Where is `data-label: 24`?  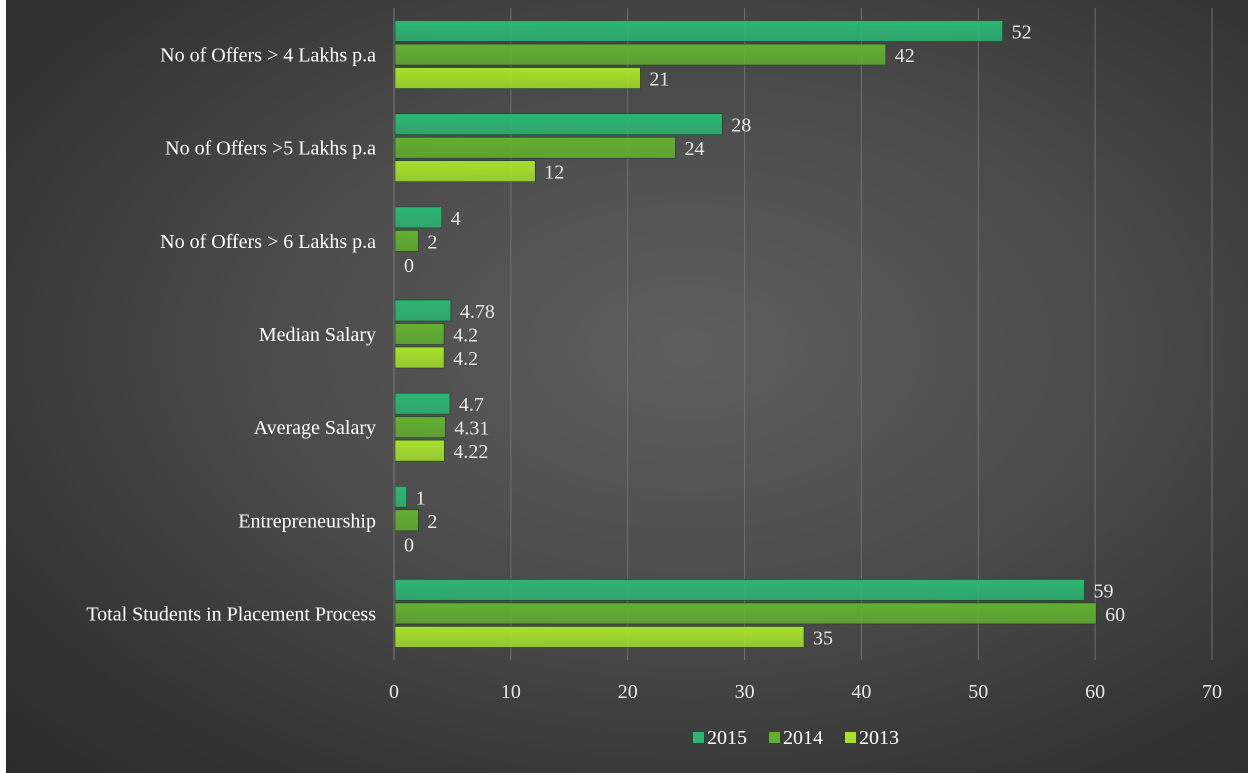
data-label: 24 is located at coordinates (694, 149).